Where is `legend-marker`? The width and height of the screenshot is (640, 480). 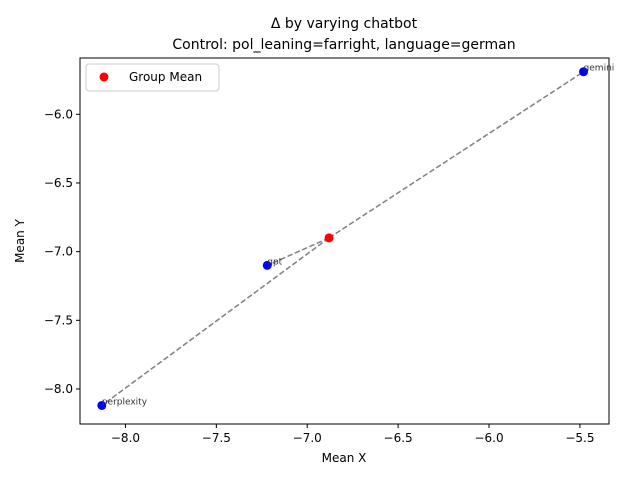
legend-marker is located at coordinates (104, 77).